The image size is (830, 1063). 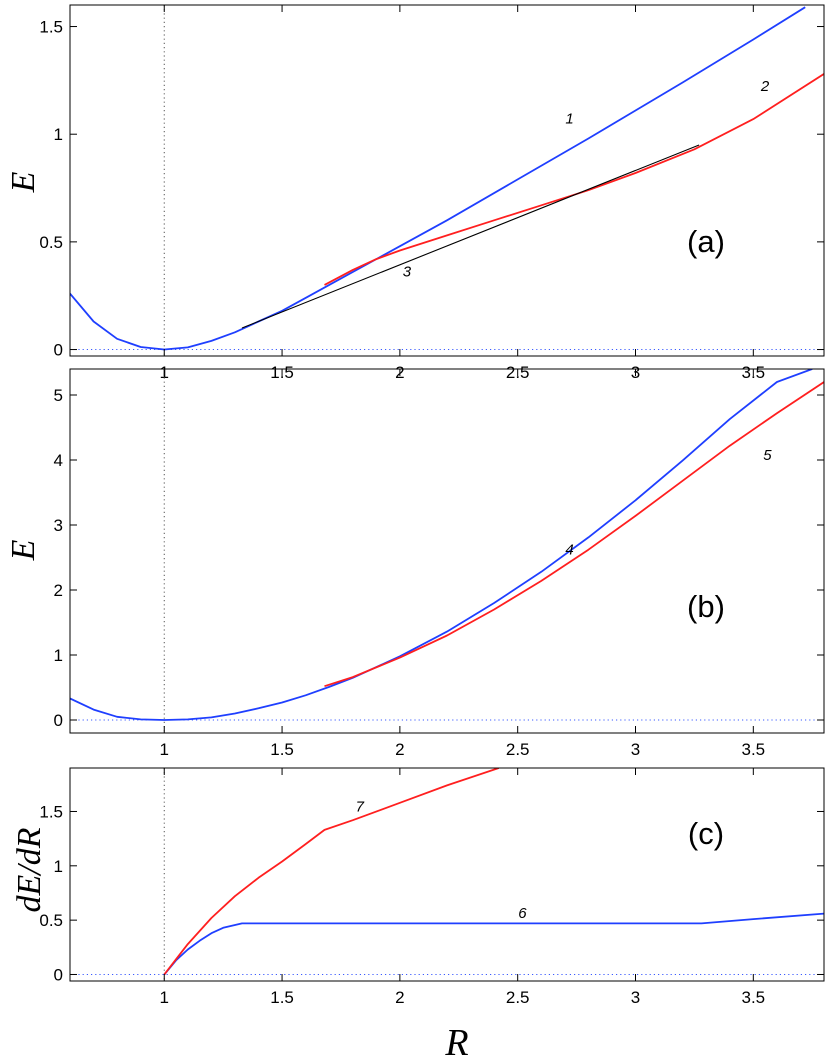 What do you see at coordinates (569, 549) in the screenshot?
I see `curve-label-4: 4` at bounding box center [569, 549].